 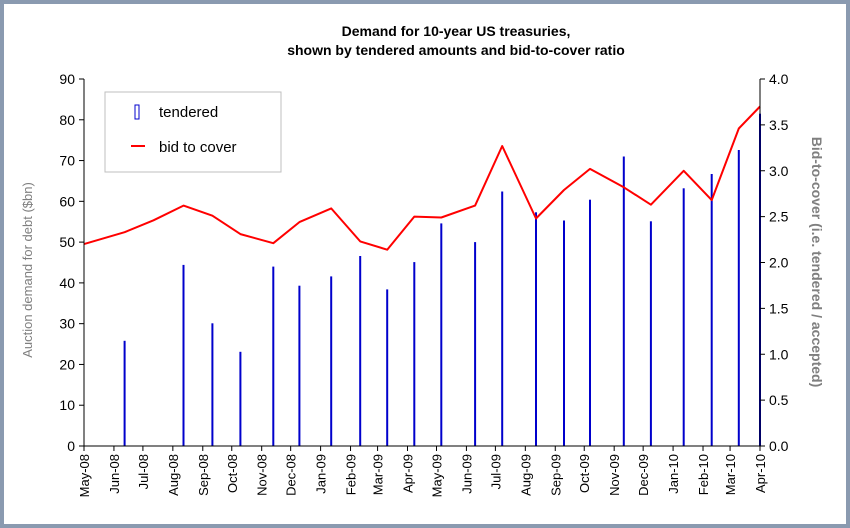 What do you see at coordinates (67, 120) in the screenshot?
I see `left-tick-label: 80` at bounding box center [67, 120].